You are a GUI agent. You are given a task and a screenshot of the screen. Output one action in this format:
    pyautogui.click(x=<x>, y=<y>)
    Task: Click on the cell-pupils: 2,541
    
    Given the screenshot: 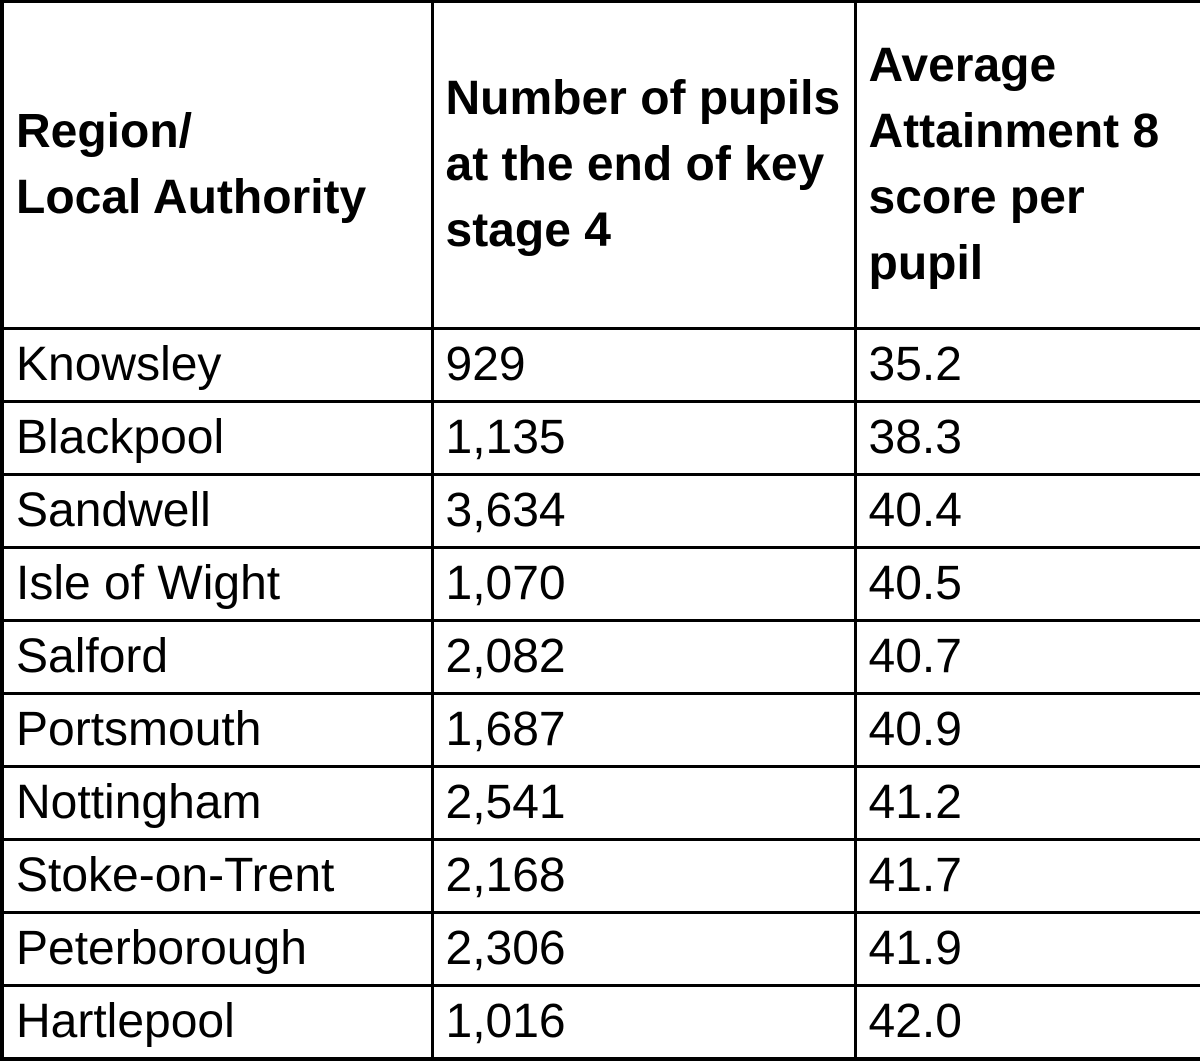 What is the action you would take?
    pyautogui.click(x=643, y=803)
    